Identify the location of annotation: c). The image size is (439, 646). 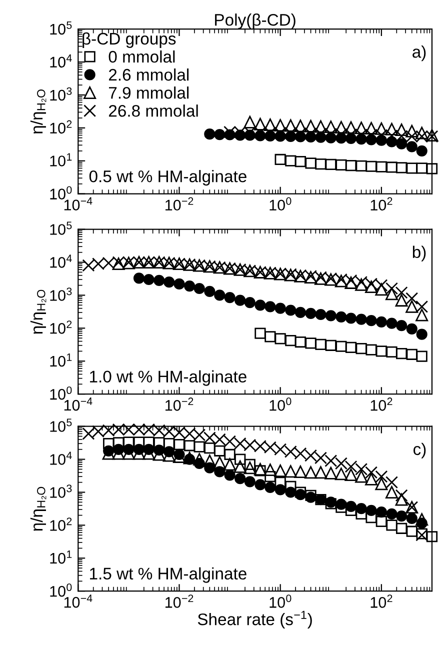
(419, 450).